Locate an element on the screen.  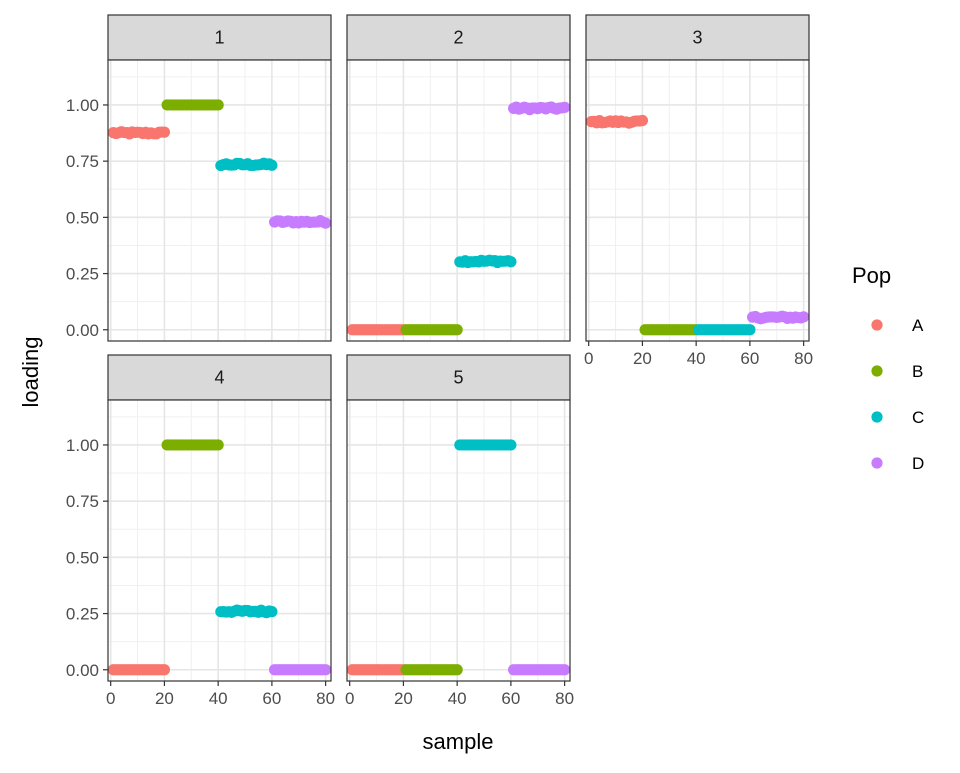
panel-3-x-tick-label: 0 is located at coordinates (588, 358).